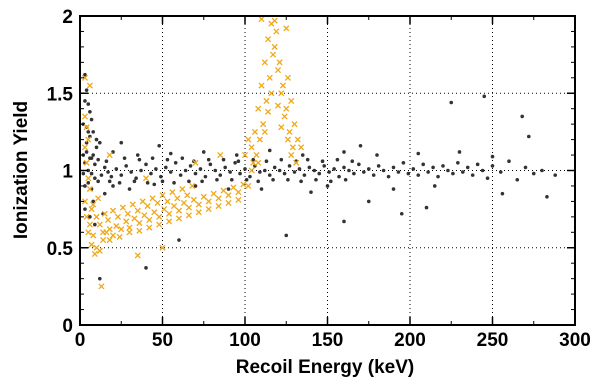  Describe the element at coordinates (67, 326) in the screenshot. I see `y-tick-label: 0` at that location.